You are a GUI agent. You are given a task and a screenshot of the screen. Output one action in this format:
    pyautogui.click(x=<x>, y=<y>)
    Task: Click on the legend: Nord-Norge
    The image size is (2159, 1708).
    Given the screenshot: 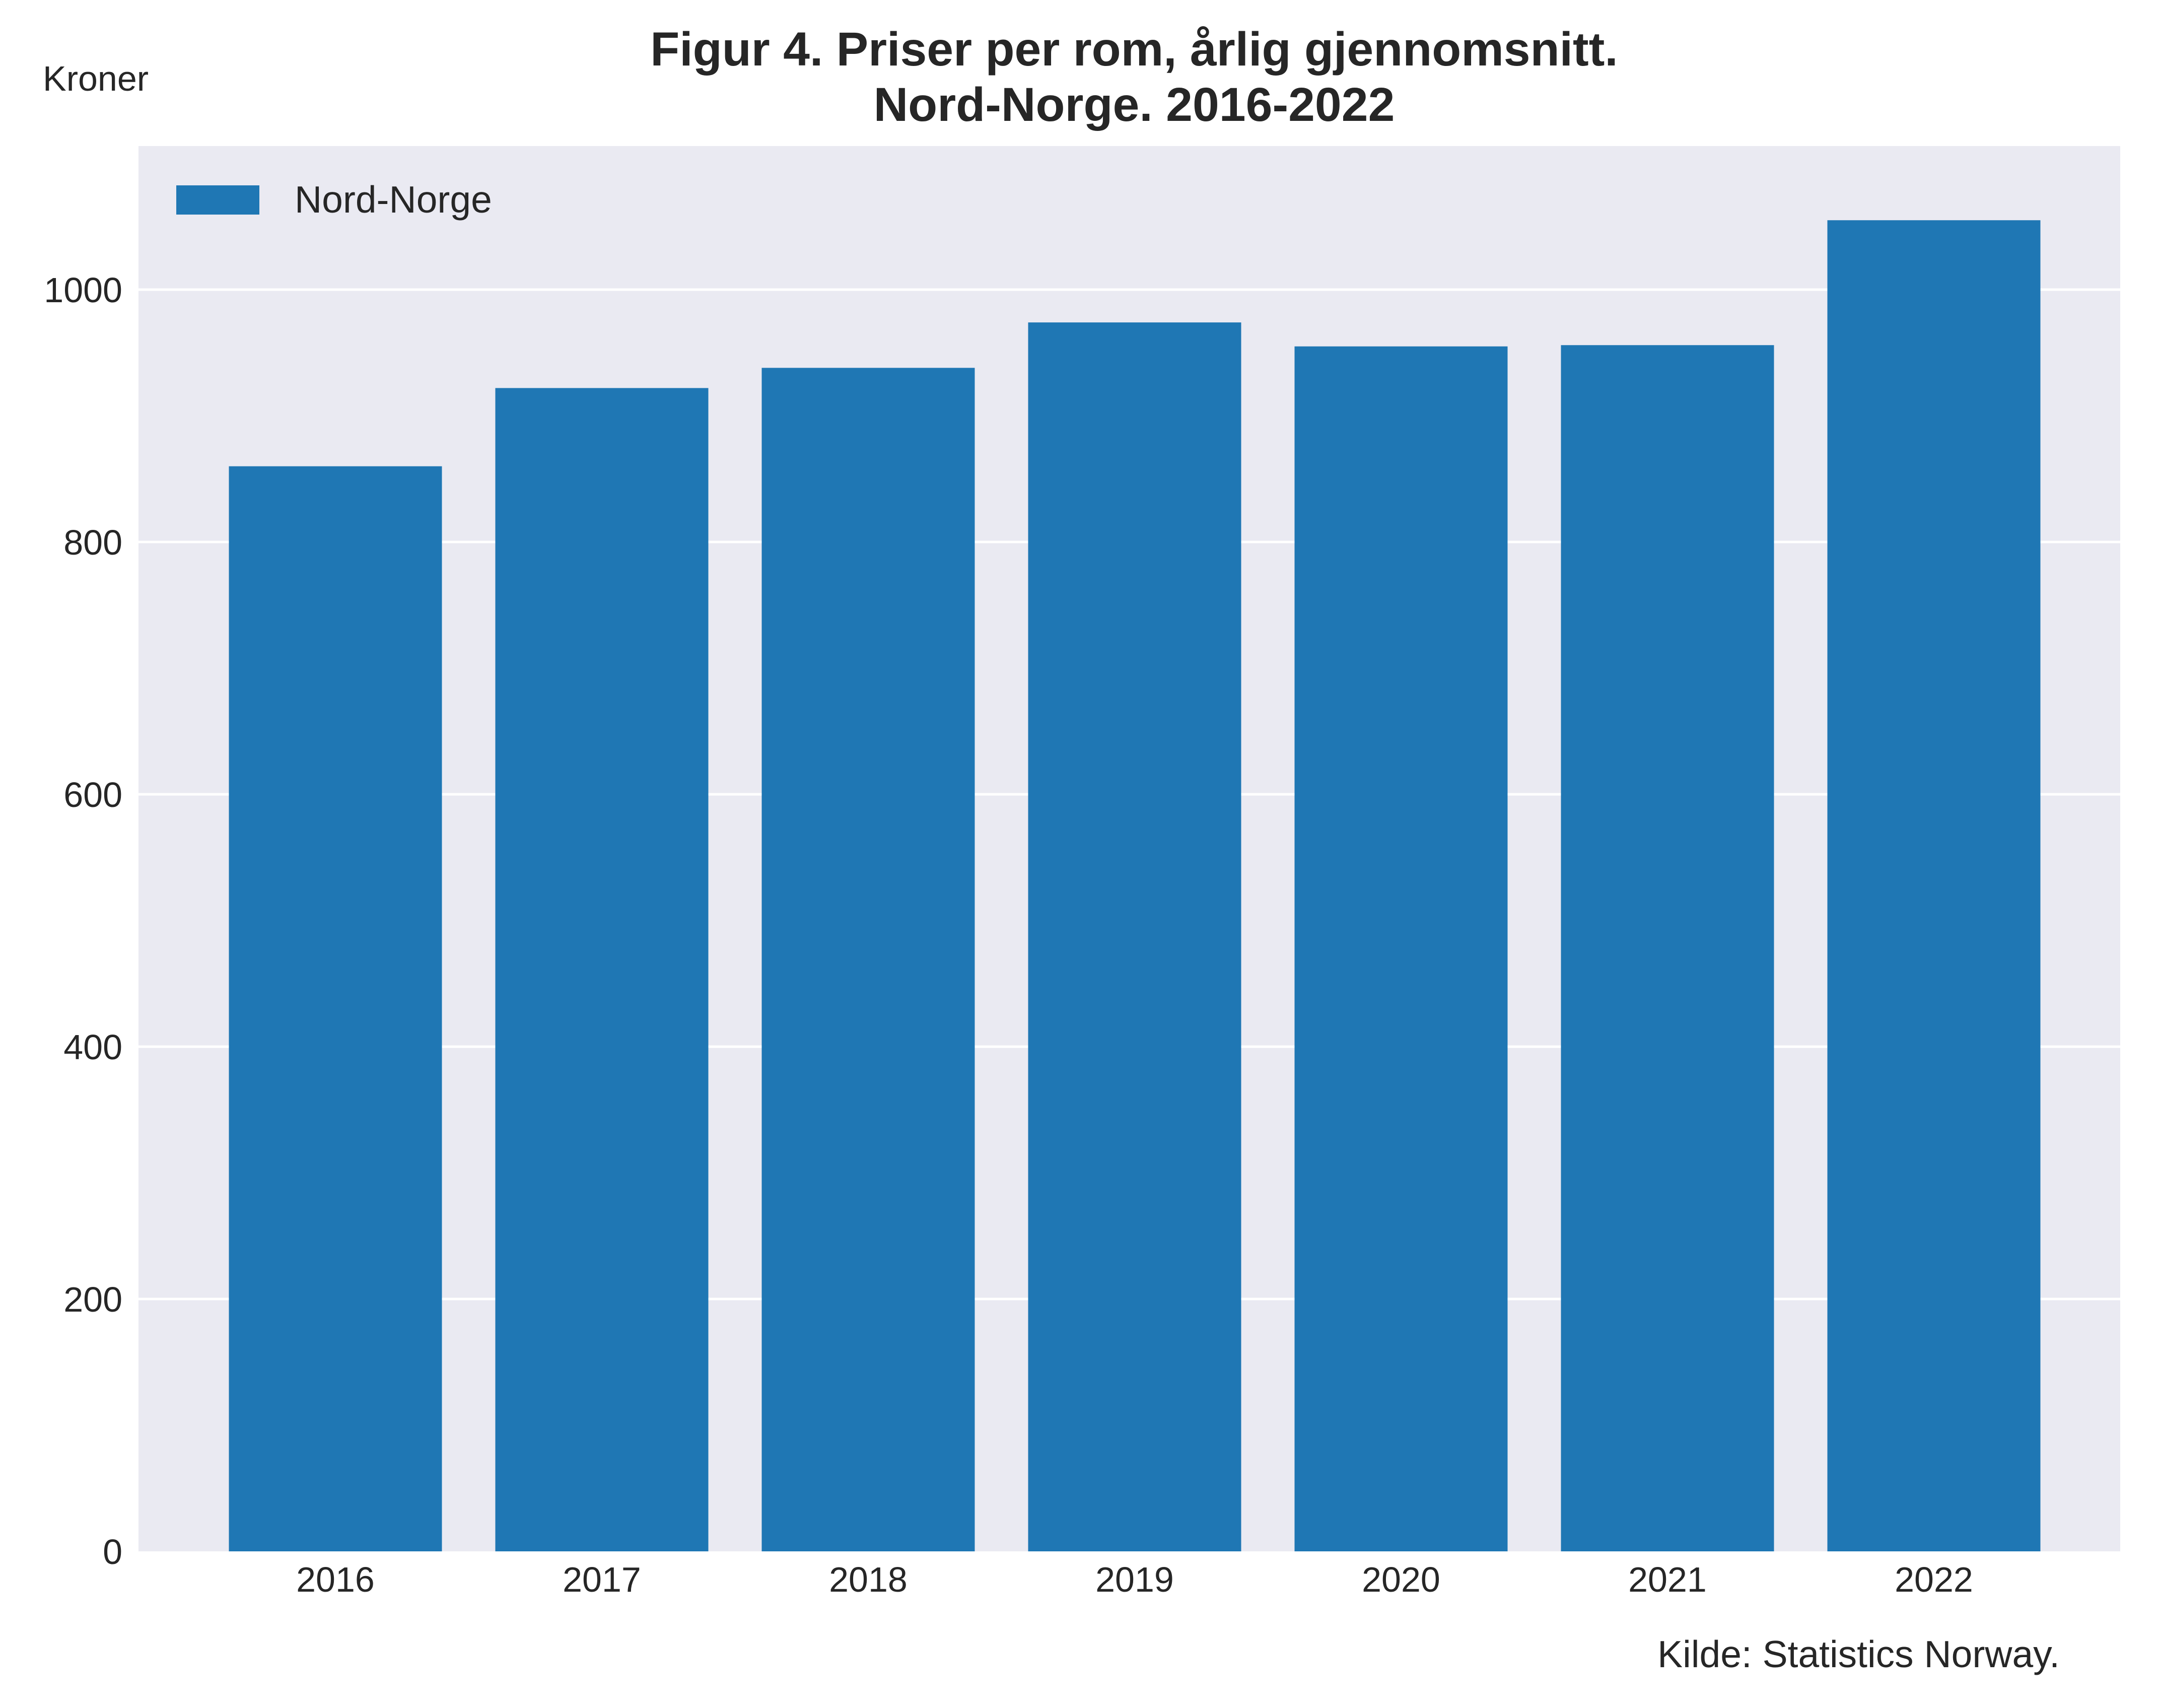 What is the action you would take?
    pyautogui.click(x=334, y=199)
    